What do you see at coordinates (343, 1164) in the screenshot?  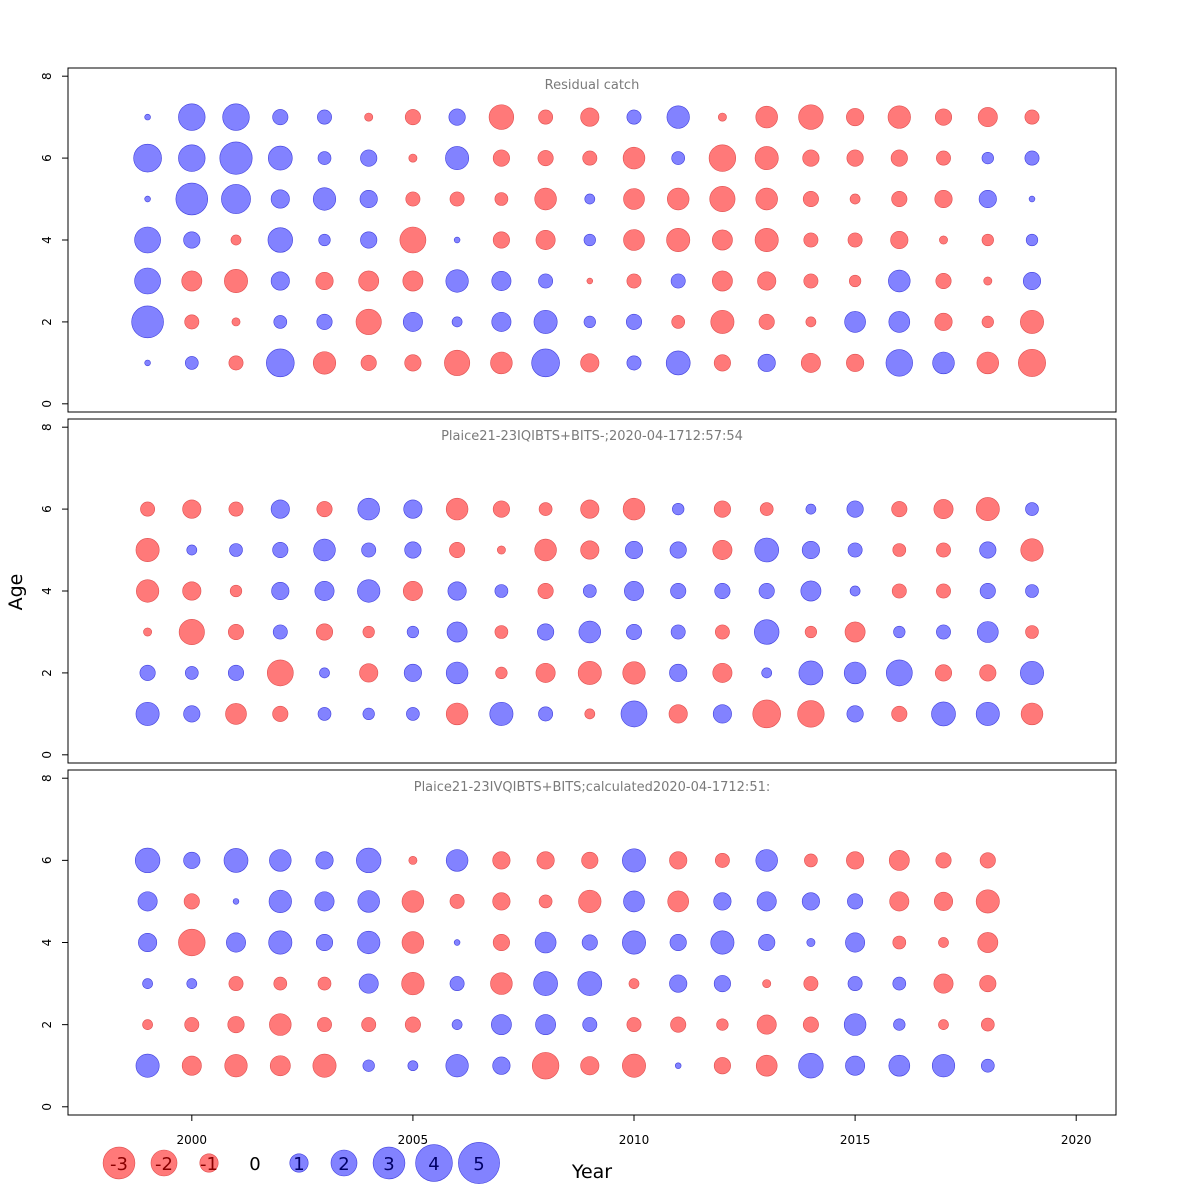 I see `legend-label: 2` at bounding box center [343, 1164].